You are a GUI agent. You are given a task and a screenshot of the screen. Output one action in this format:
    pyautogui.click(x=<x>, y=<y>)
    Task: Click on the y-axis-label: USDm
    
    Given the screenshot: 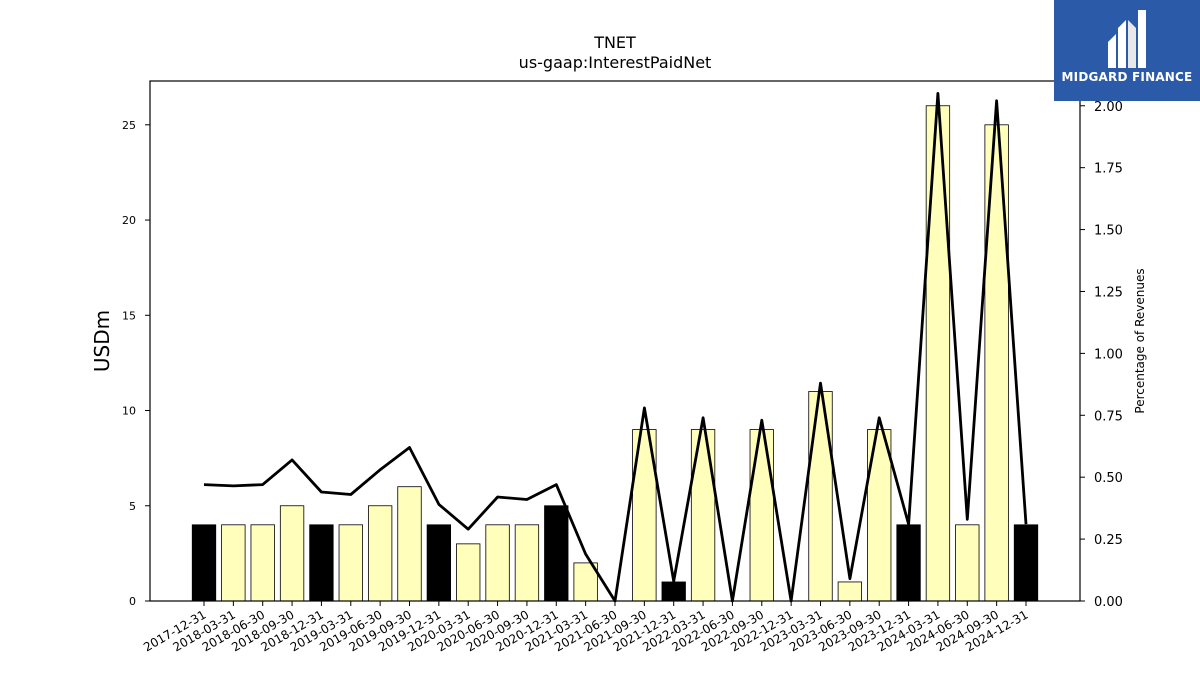 What is the action you would take?
    pyautogui.click(x=102, y=341)
    